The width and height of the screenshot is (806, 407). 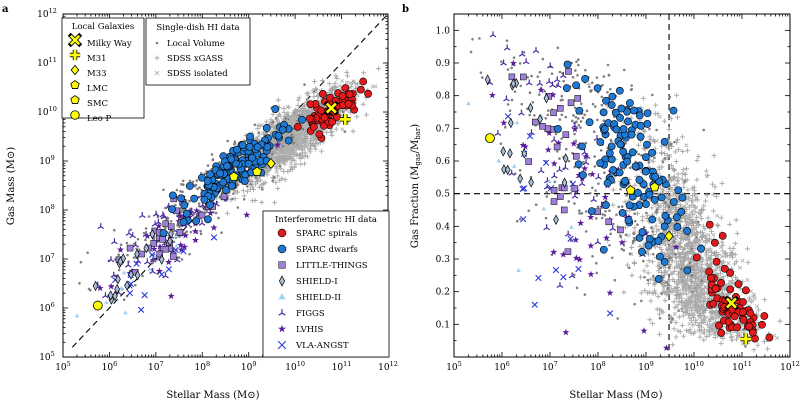 What do you see at coordinates (157, 43) in the screenshot?
I see `legend-marker-local-volume` at bounding box center [157, 43].